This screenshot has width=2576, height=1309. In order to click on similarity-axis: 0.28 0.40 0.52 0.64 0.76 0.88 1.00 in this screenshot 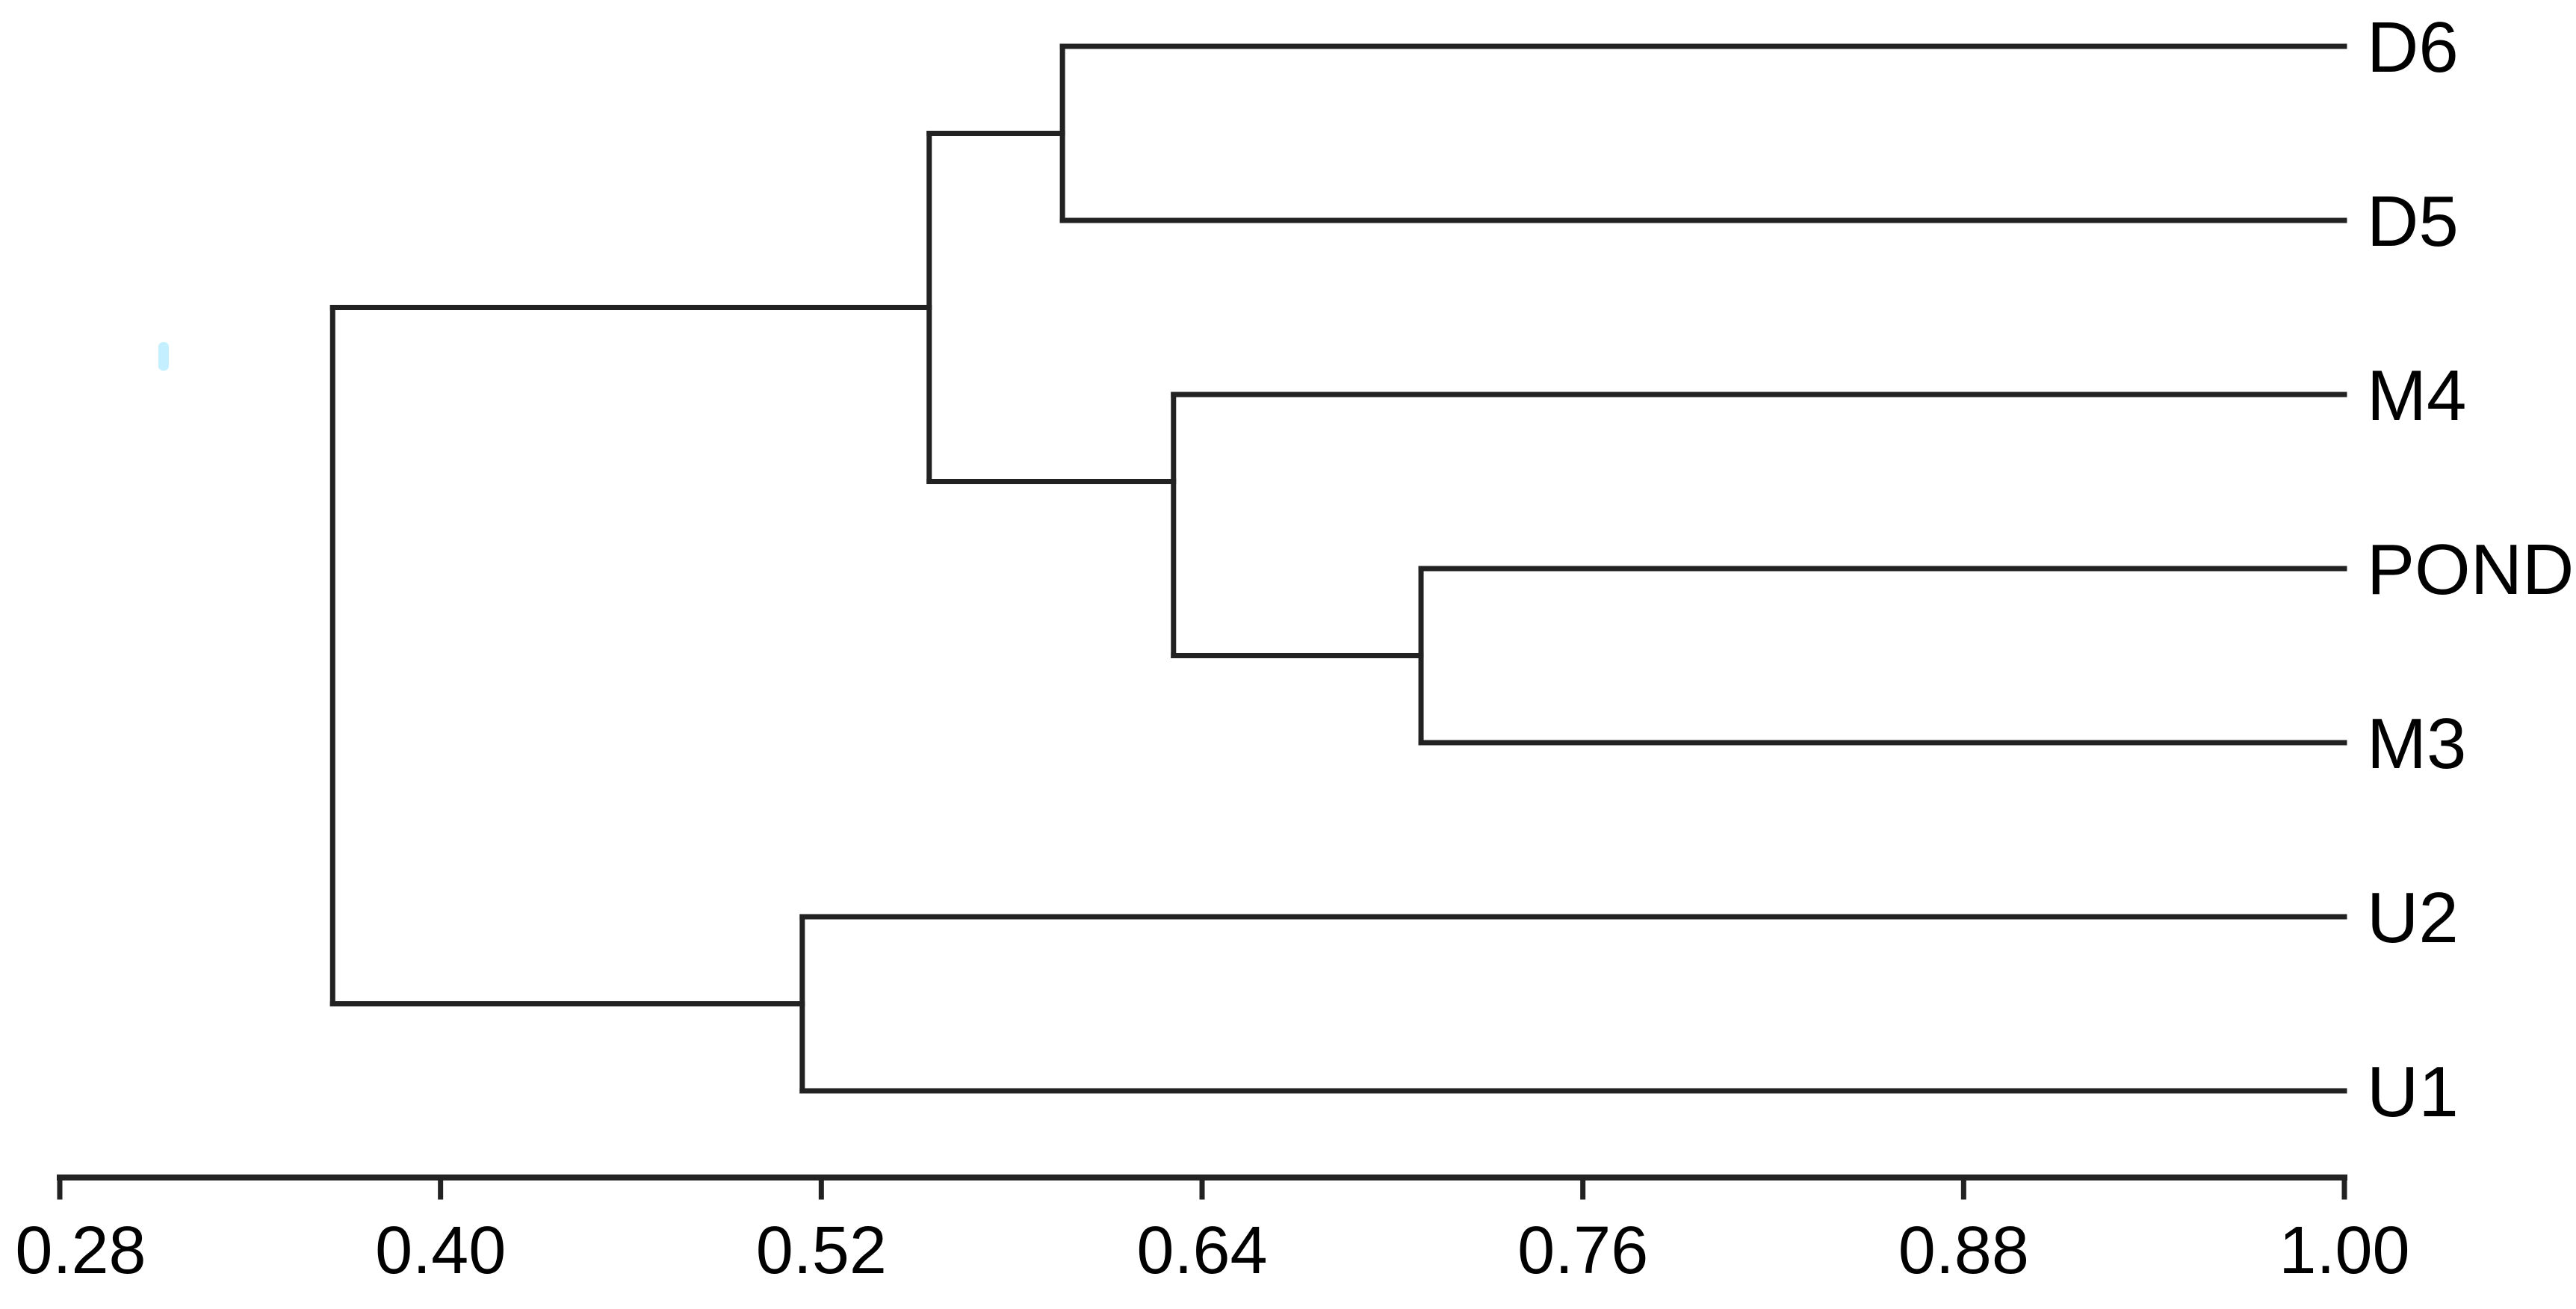, I will do `click(1212, 1231)`.